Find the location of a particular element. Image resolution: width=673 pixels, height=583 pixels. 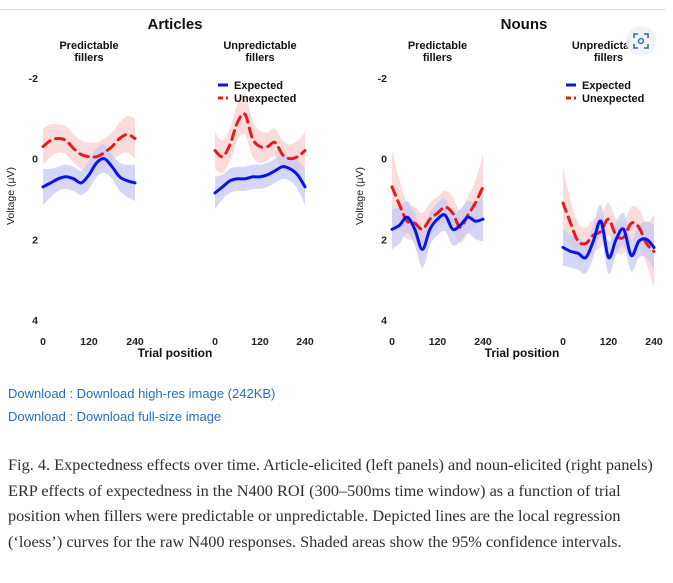

shared-xlabel-left: Trial position is located at coordinates (175, 353).